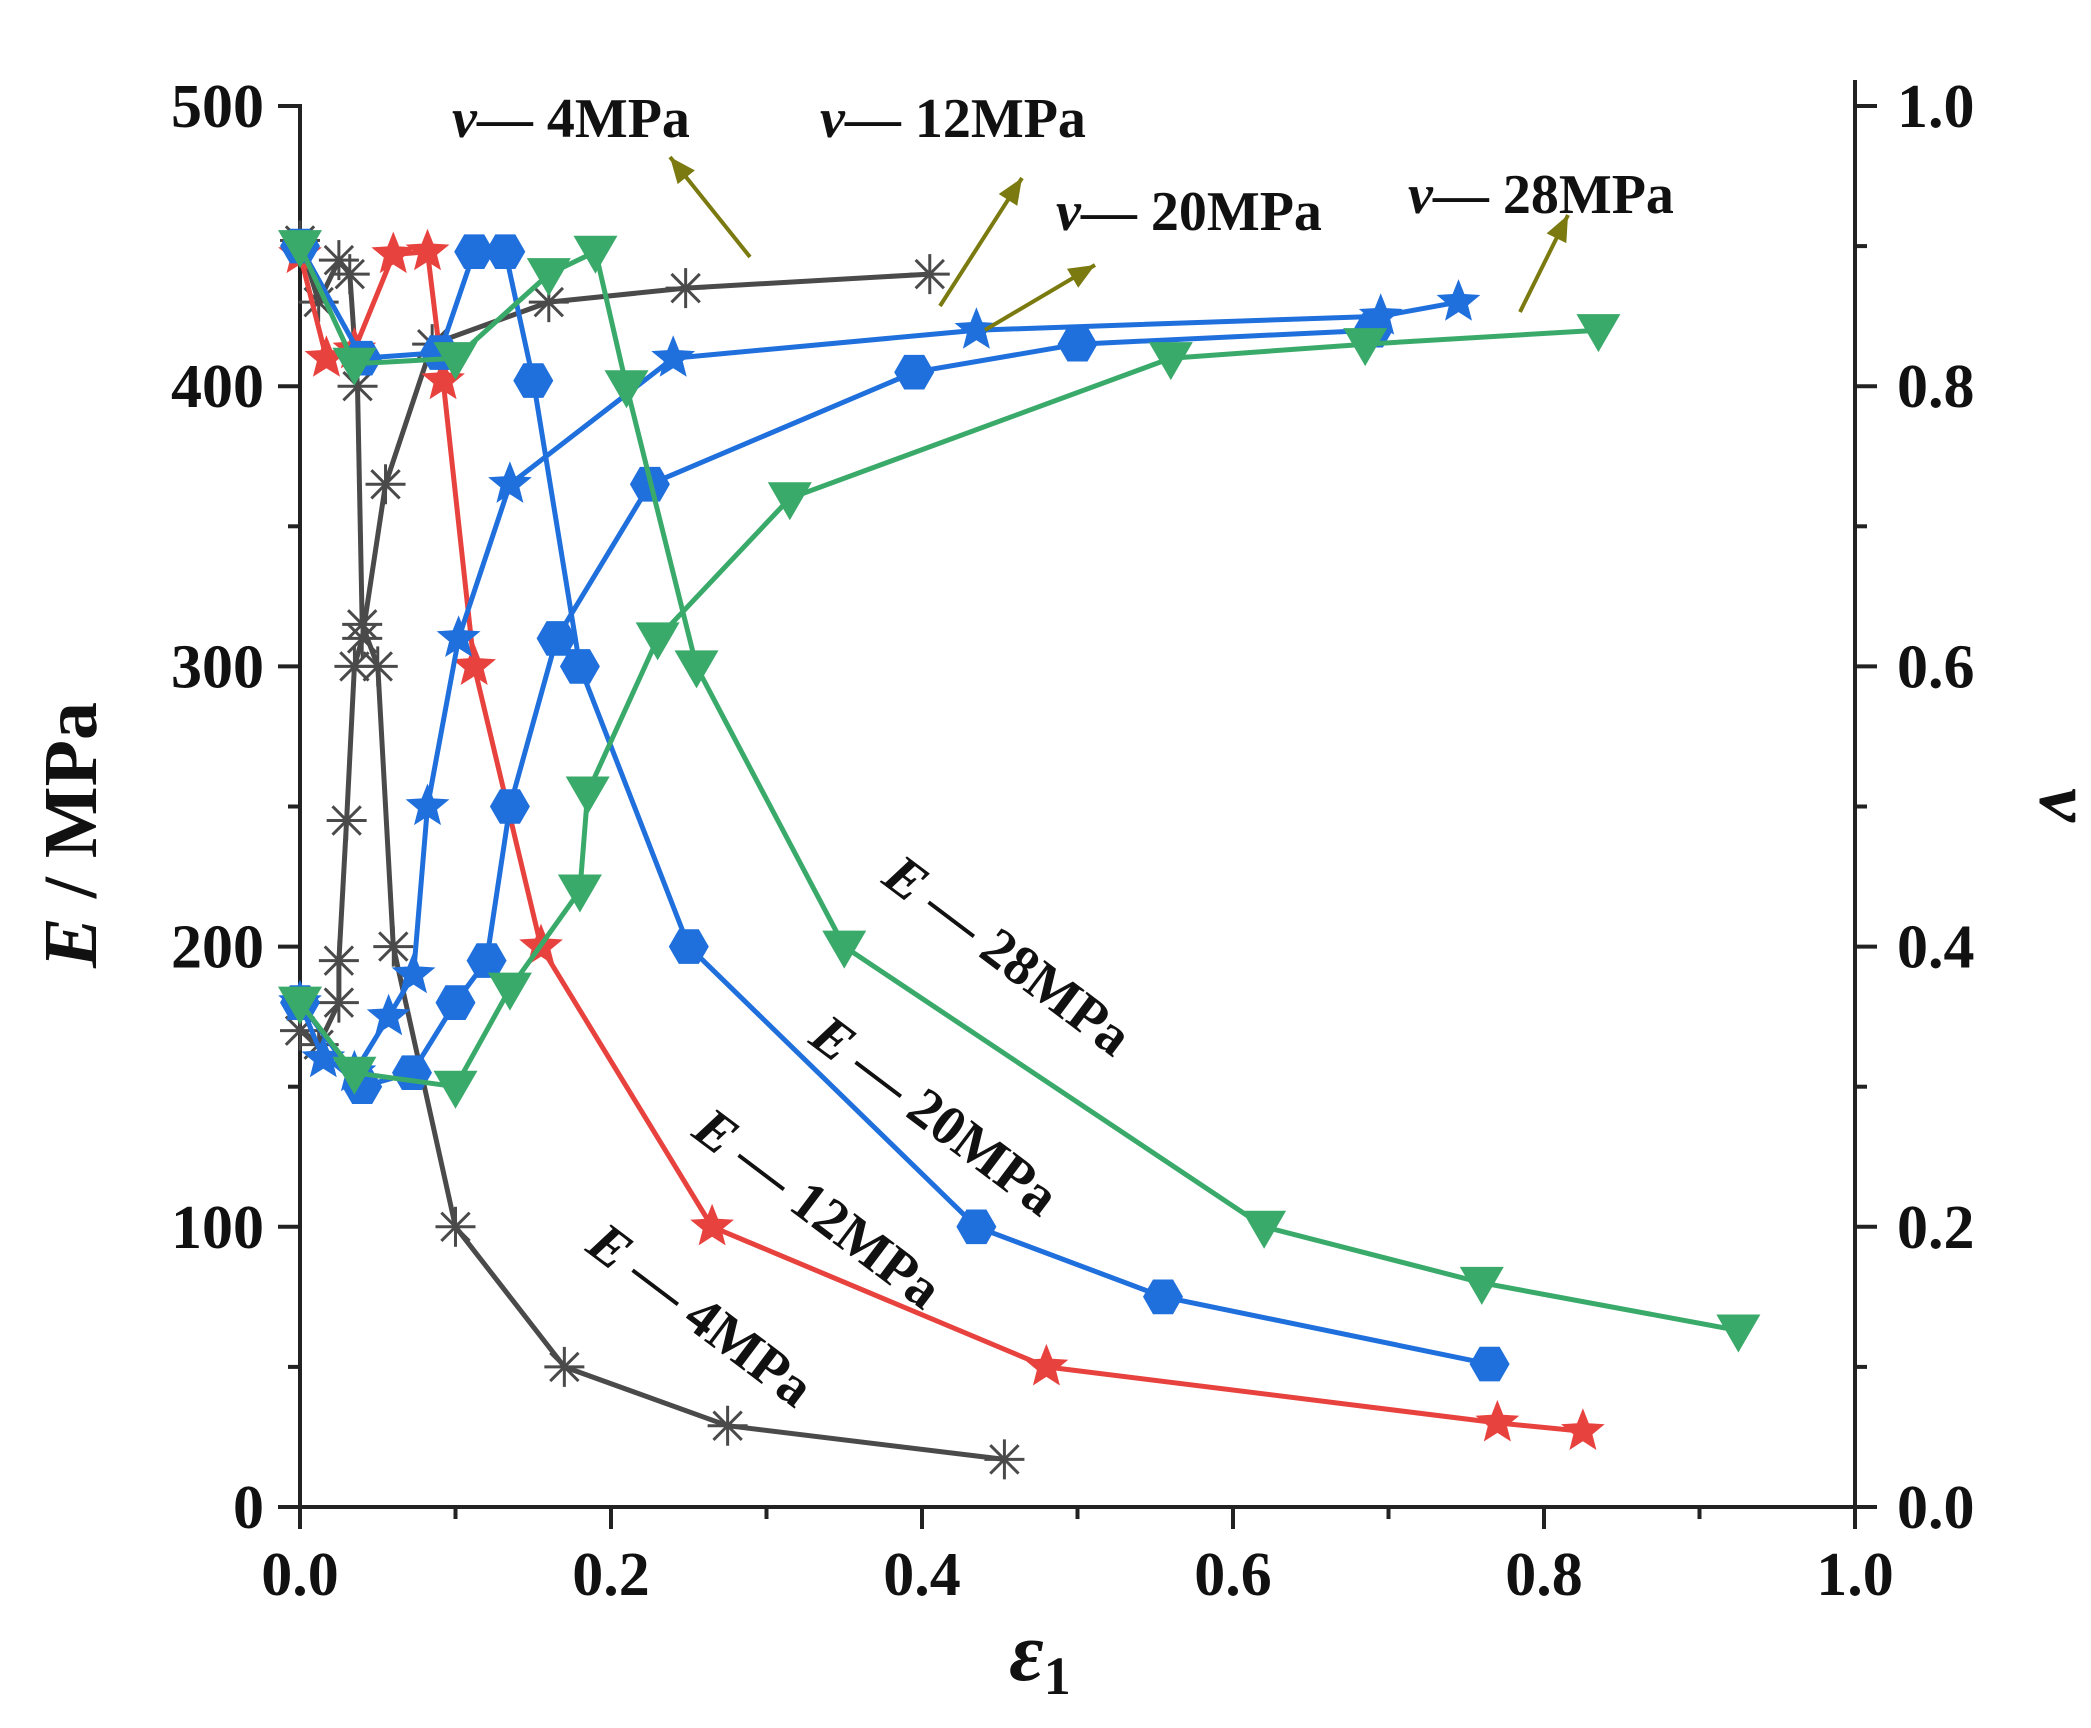  Describe the element at coordinates (922, 1575) in the screenshot. I see `x-tick-label: 0.4` at that location.